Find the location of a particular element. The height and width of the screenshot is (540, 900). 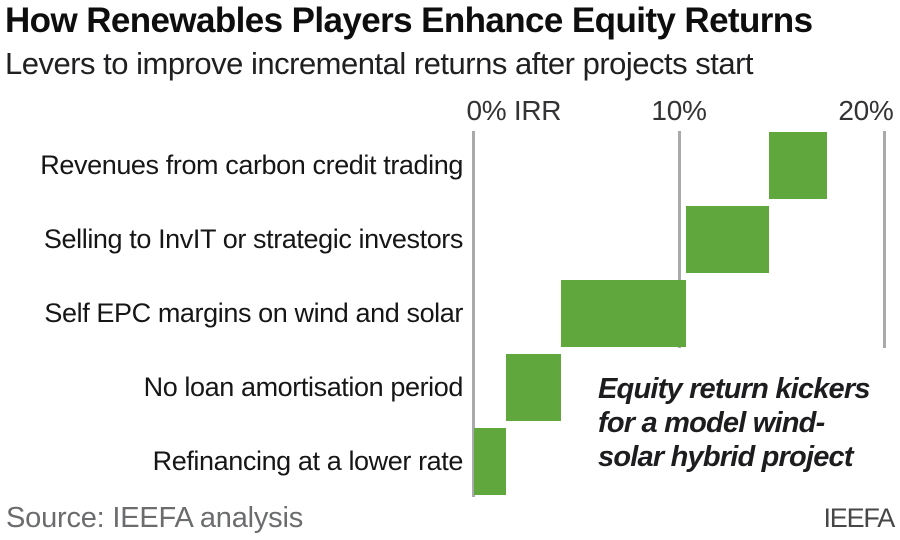

gridline-10-percent is located at coordinates (679, 239).